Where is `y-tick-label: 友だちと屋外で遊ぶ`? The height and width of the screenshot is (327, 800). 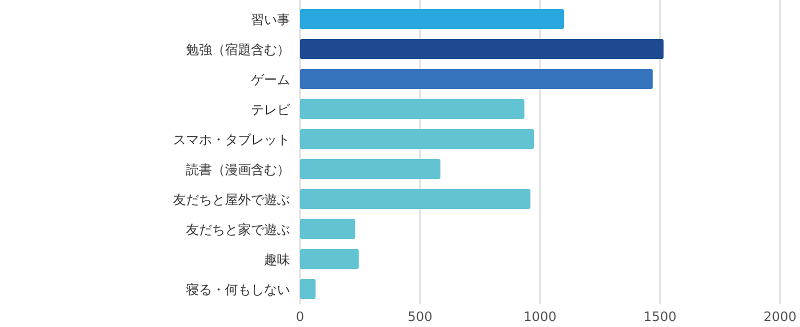 y-tick-label: 友だちと屋外で遊ぶ is located at coordinates (231, 200).